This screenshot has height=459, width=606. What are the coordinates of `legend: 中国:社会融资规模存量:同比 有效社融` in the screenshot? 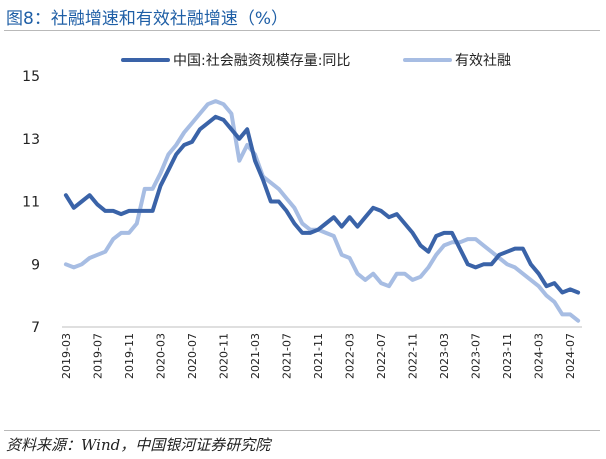 It's located at (316, 61).